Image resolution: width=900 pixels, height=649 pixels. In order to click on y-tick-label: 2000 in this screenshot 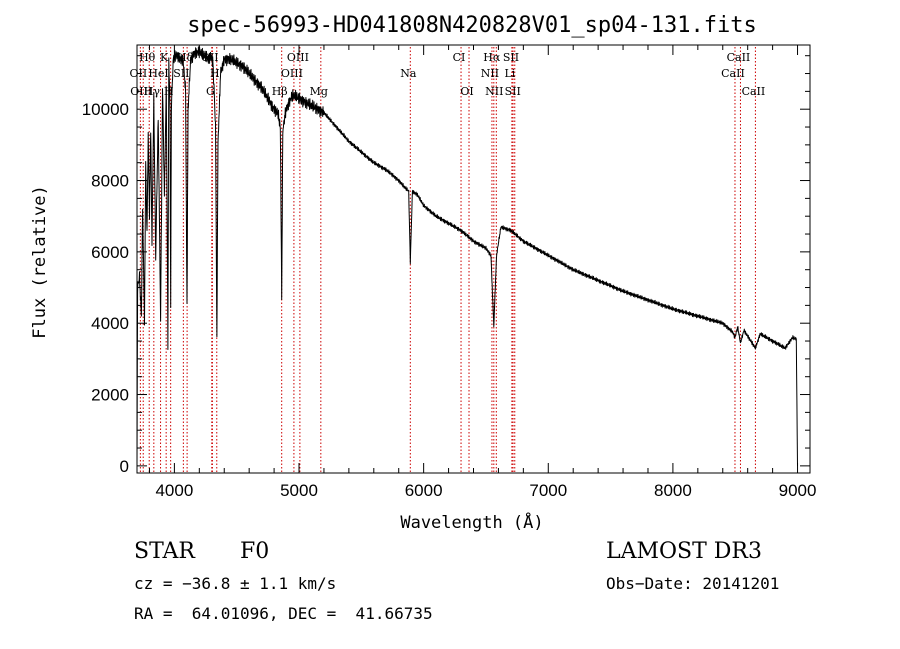, I will do `click(110, 395)`.